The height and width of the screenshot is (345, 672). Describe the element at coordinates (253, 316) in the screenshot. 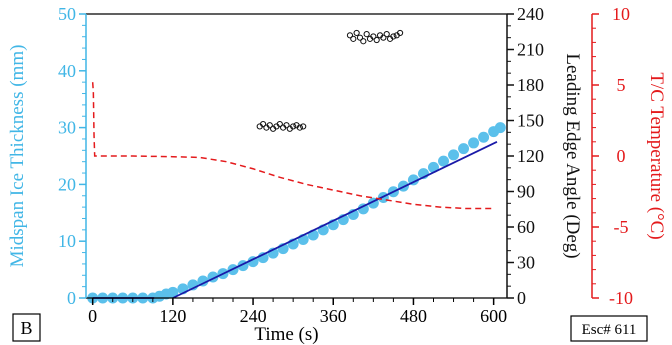

I see `x-axis-tick-label: 240` at that location.